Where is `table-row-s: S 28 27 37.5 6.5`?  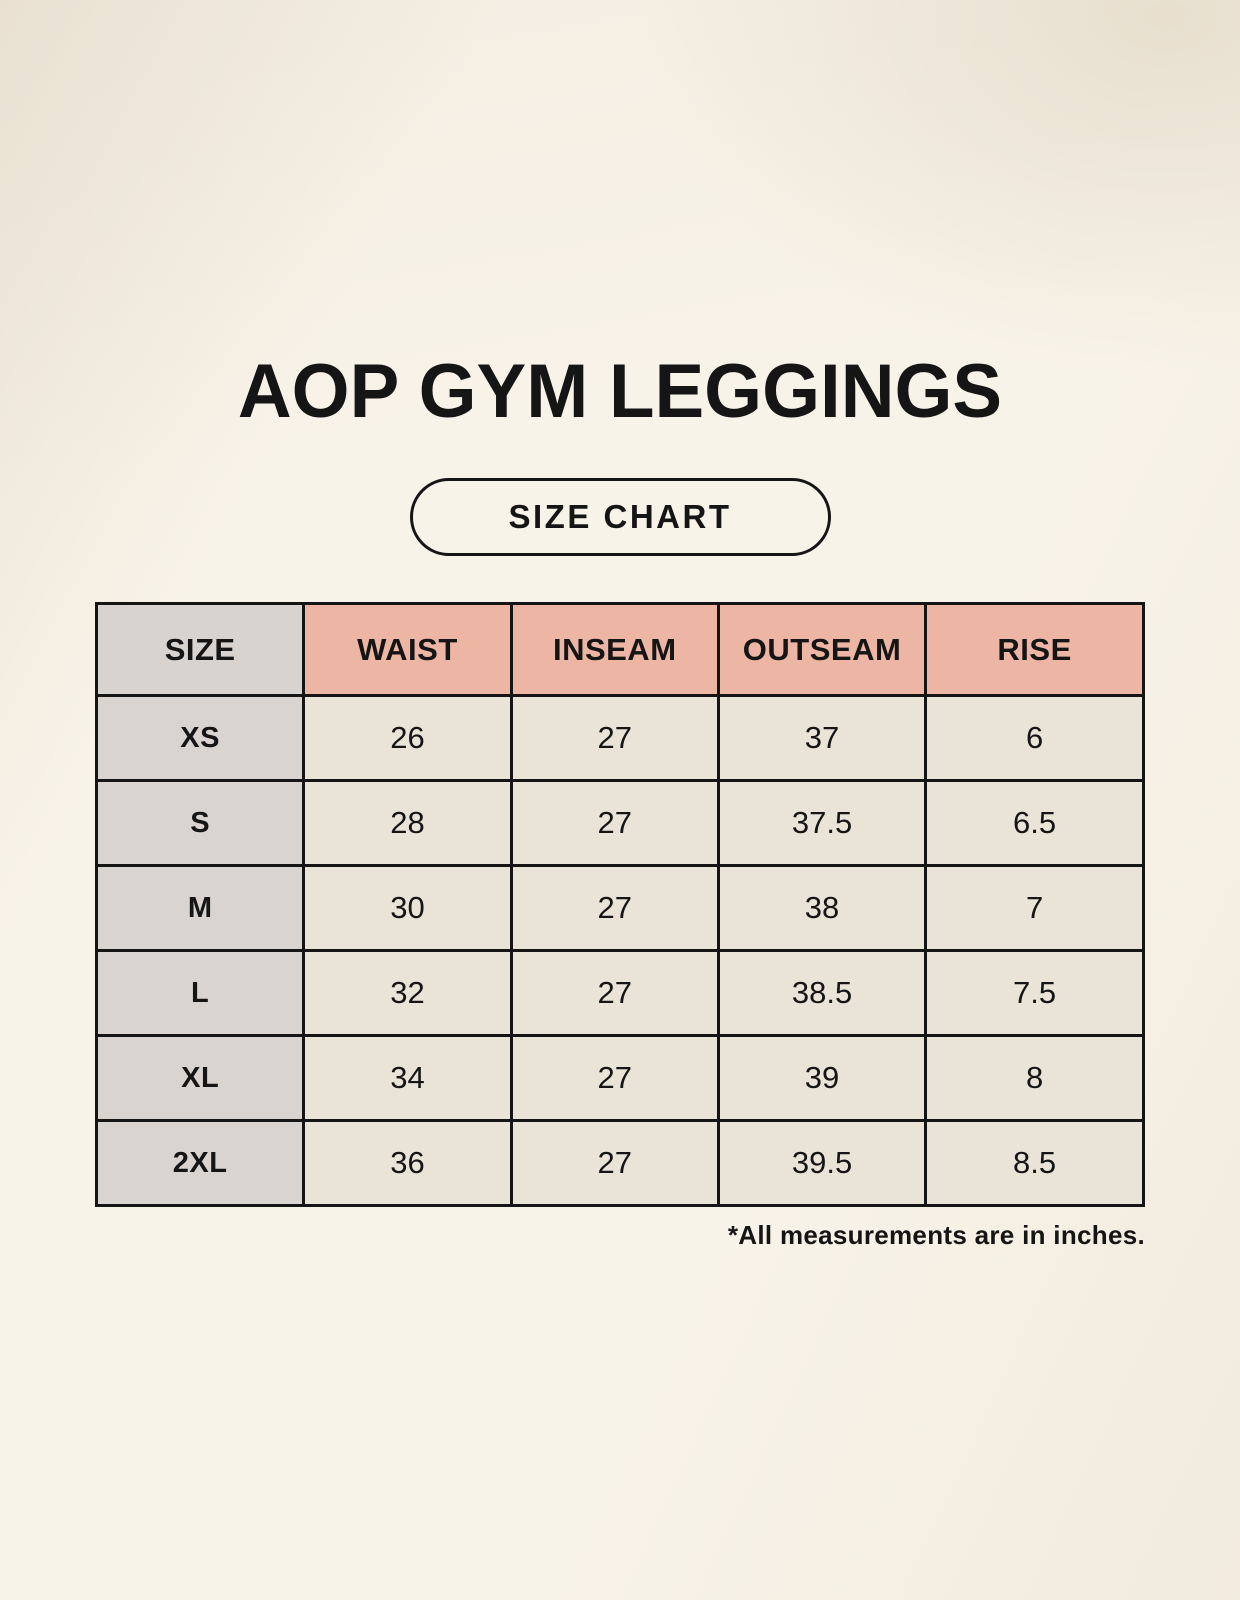
table-row-s: S 28 27 37.5 6.5 is located at coordinates (619, 823).